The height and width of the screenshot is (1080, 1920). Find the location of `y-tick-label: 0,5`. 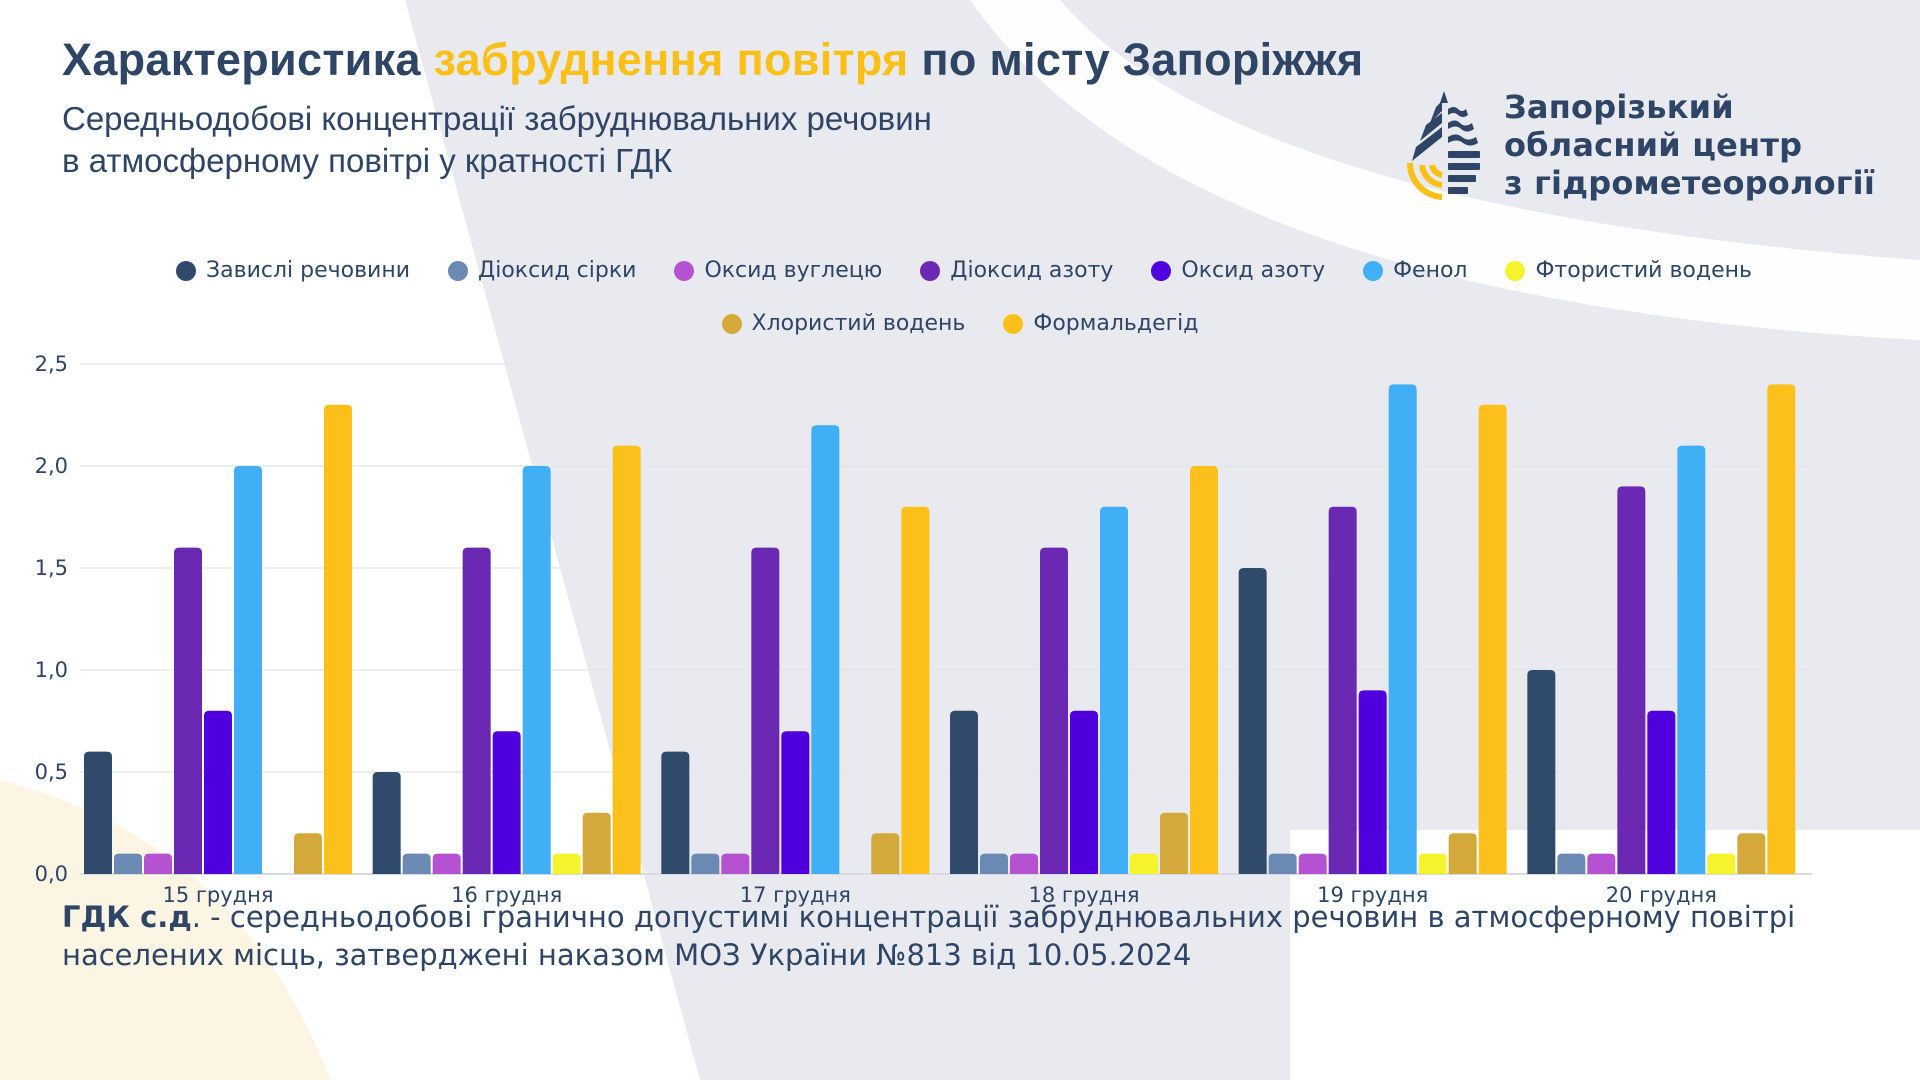

y-tick-label: 0,5 is located at coordinates (51, 772).